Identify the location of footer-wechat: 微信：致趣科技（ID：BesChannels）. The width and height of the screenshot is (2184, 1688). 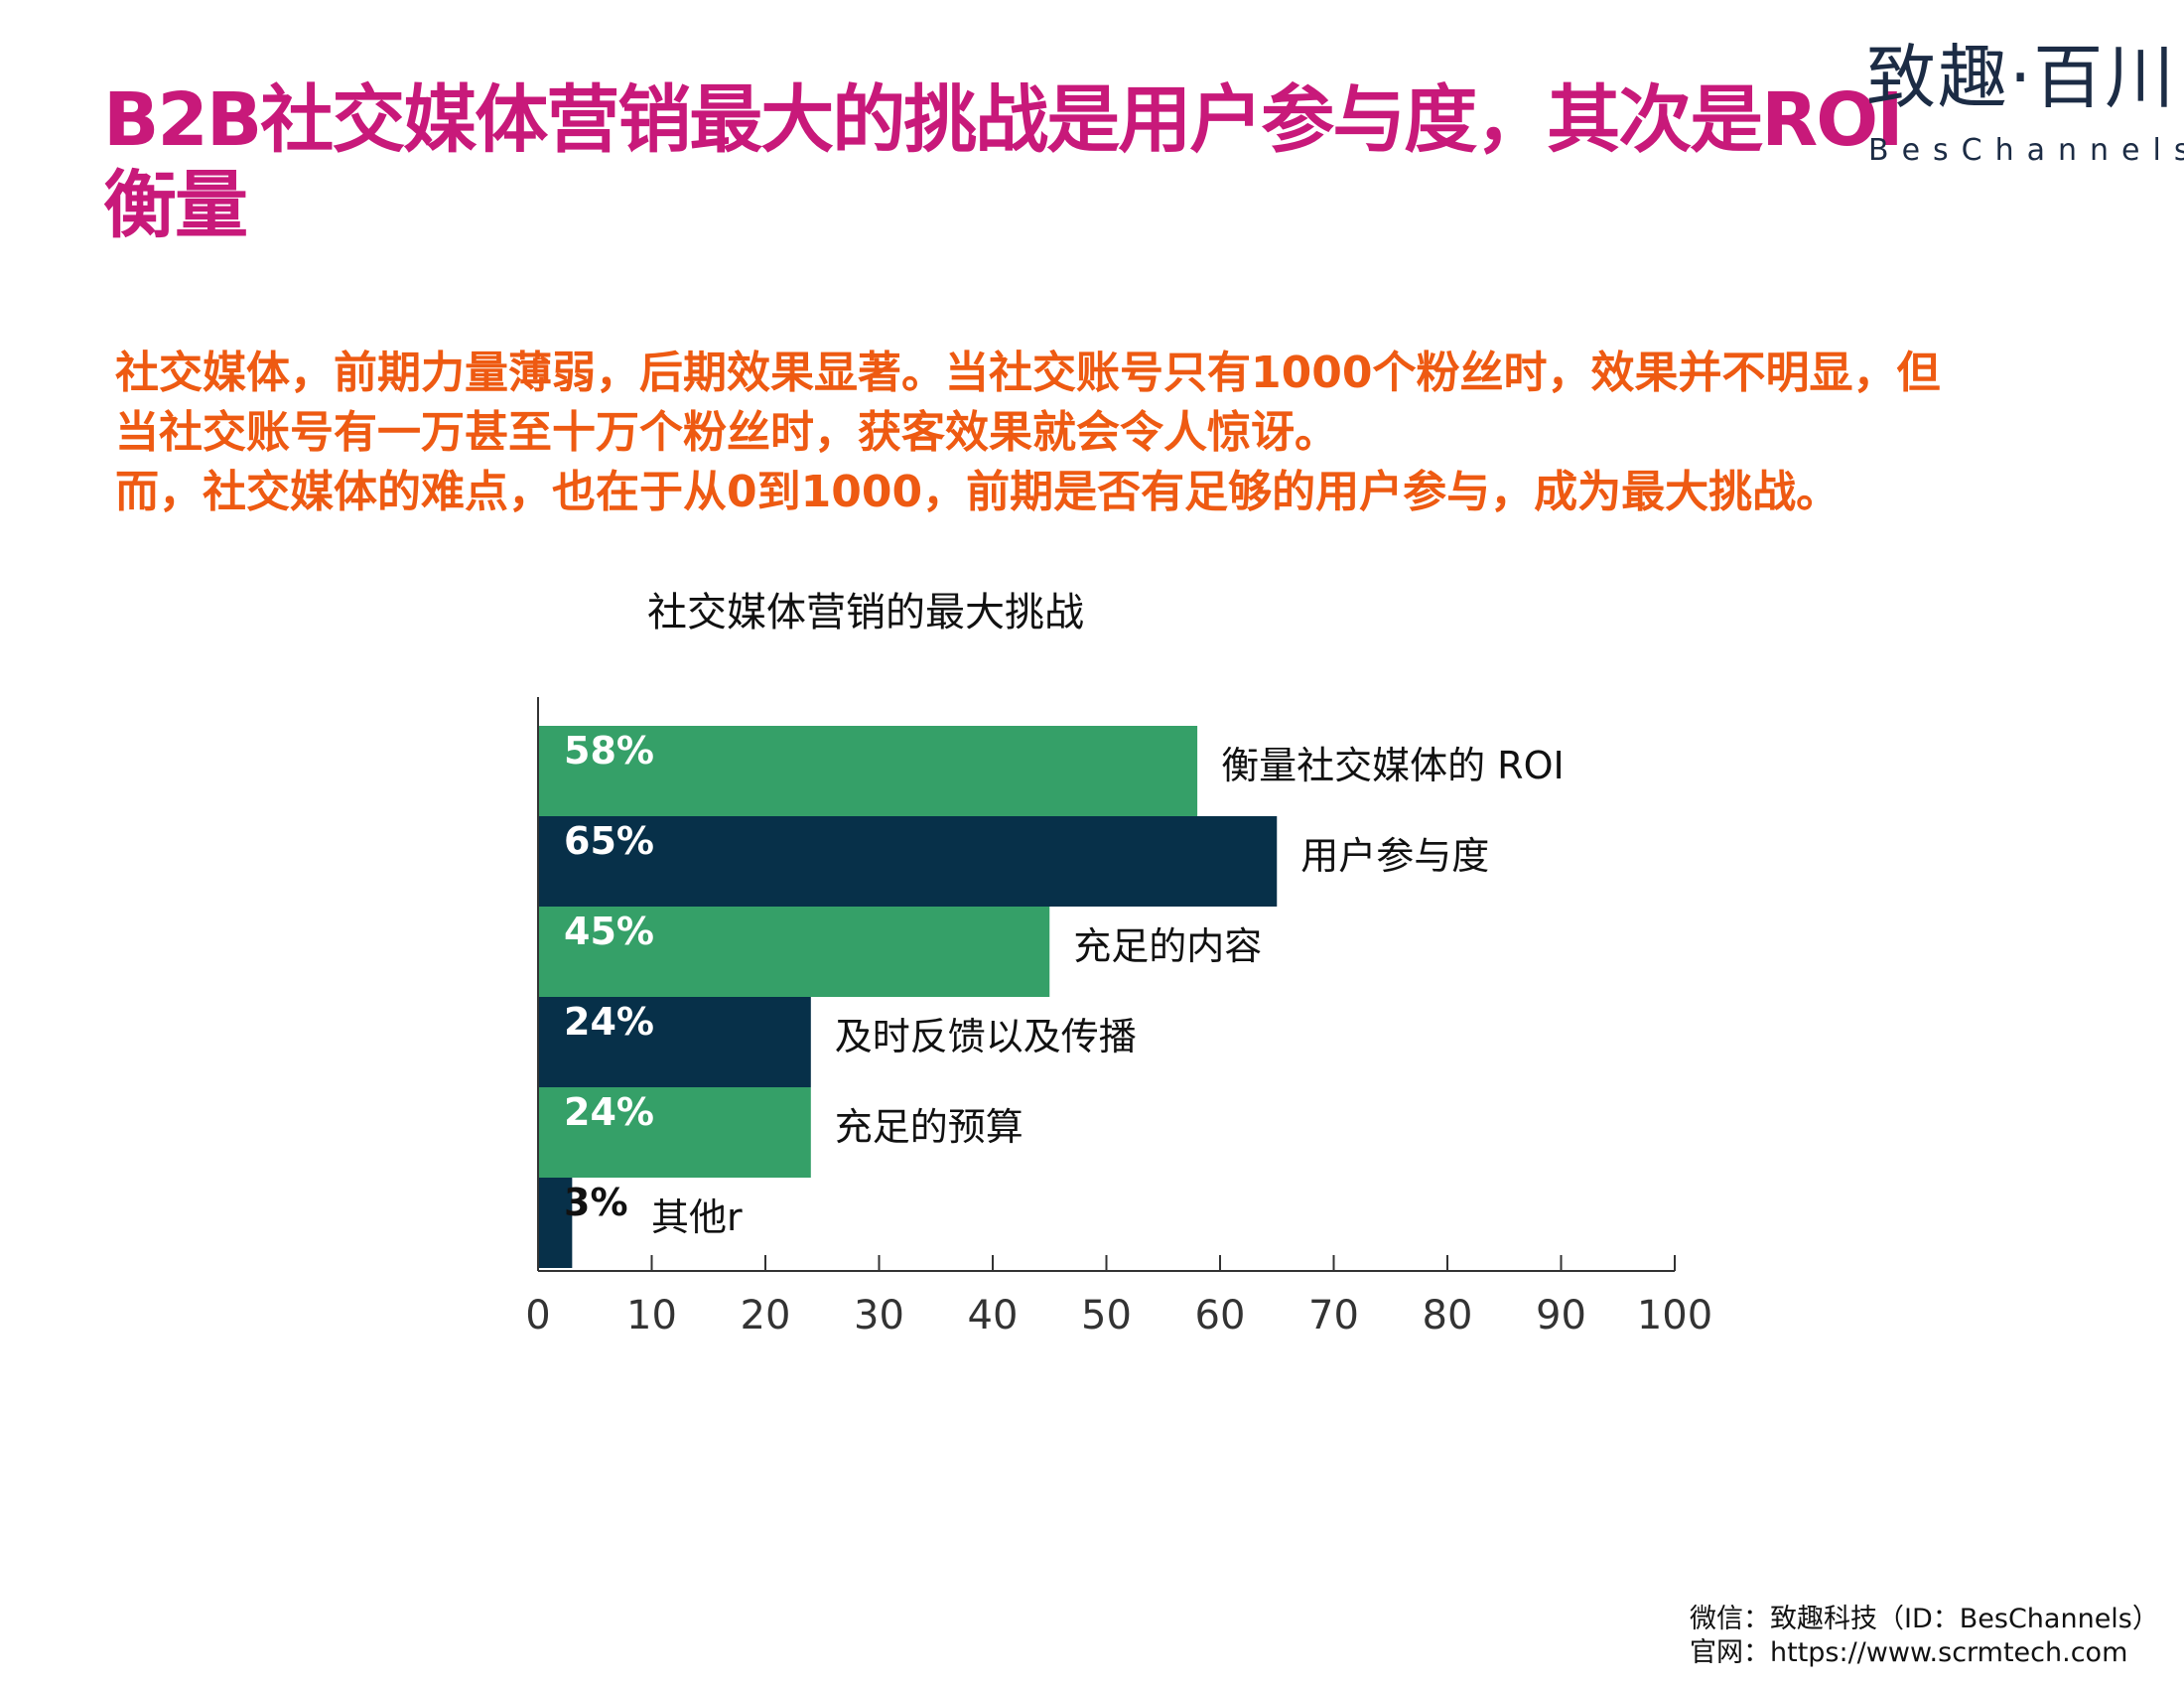
(1924, 1619).